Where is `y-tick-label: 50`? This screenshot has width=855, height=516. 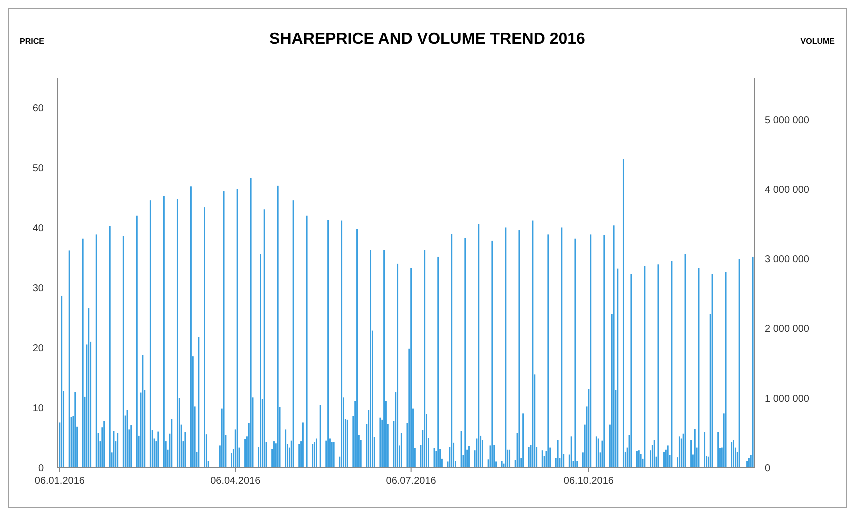
y-tick-label: 50 is located at coordinates (38, 169).